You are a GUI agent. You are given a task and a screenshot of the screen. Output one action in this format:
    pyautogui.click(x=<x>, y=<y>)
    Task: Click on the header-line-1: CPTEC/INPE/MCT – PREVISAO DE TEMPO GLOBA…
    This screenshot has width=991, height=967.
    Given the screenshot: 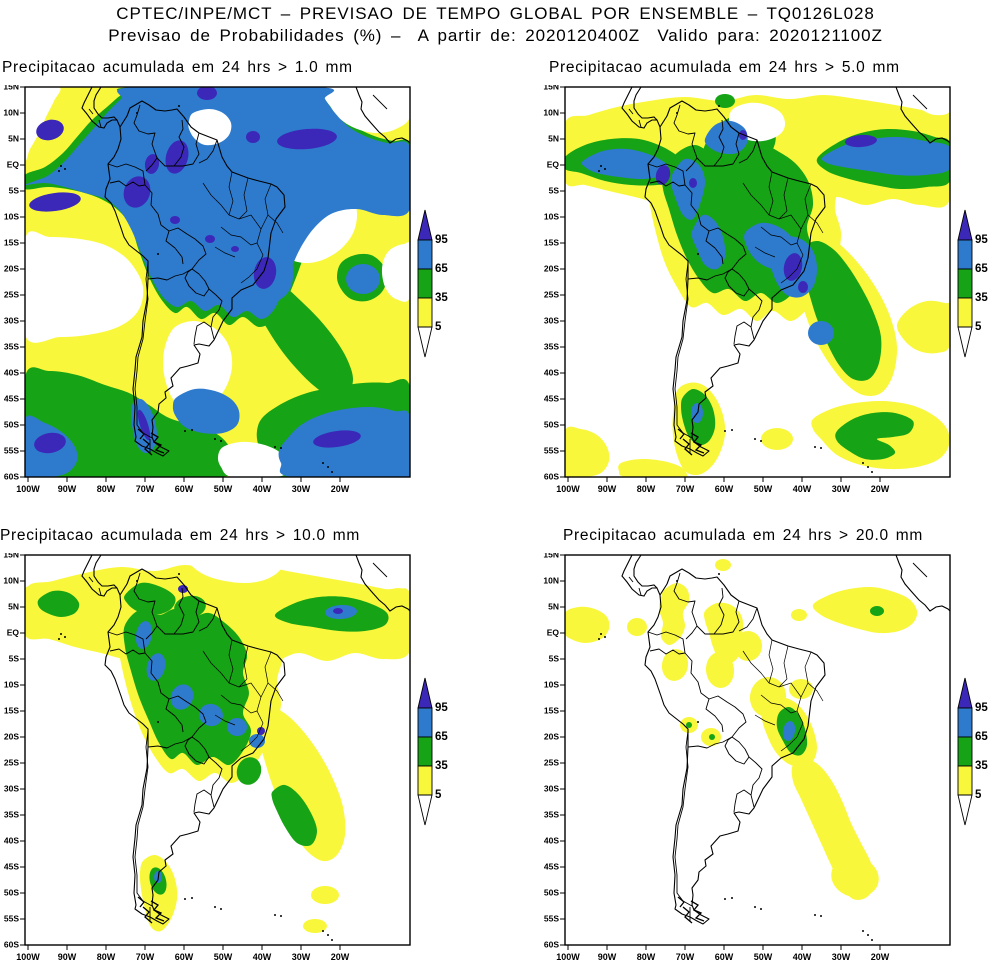 What is the action you would take?
    pyautogui.click(x=495, y=13)
    